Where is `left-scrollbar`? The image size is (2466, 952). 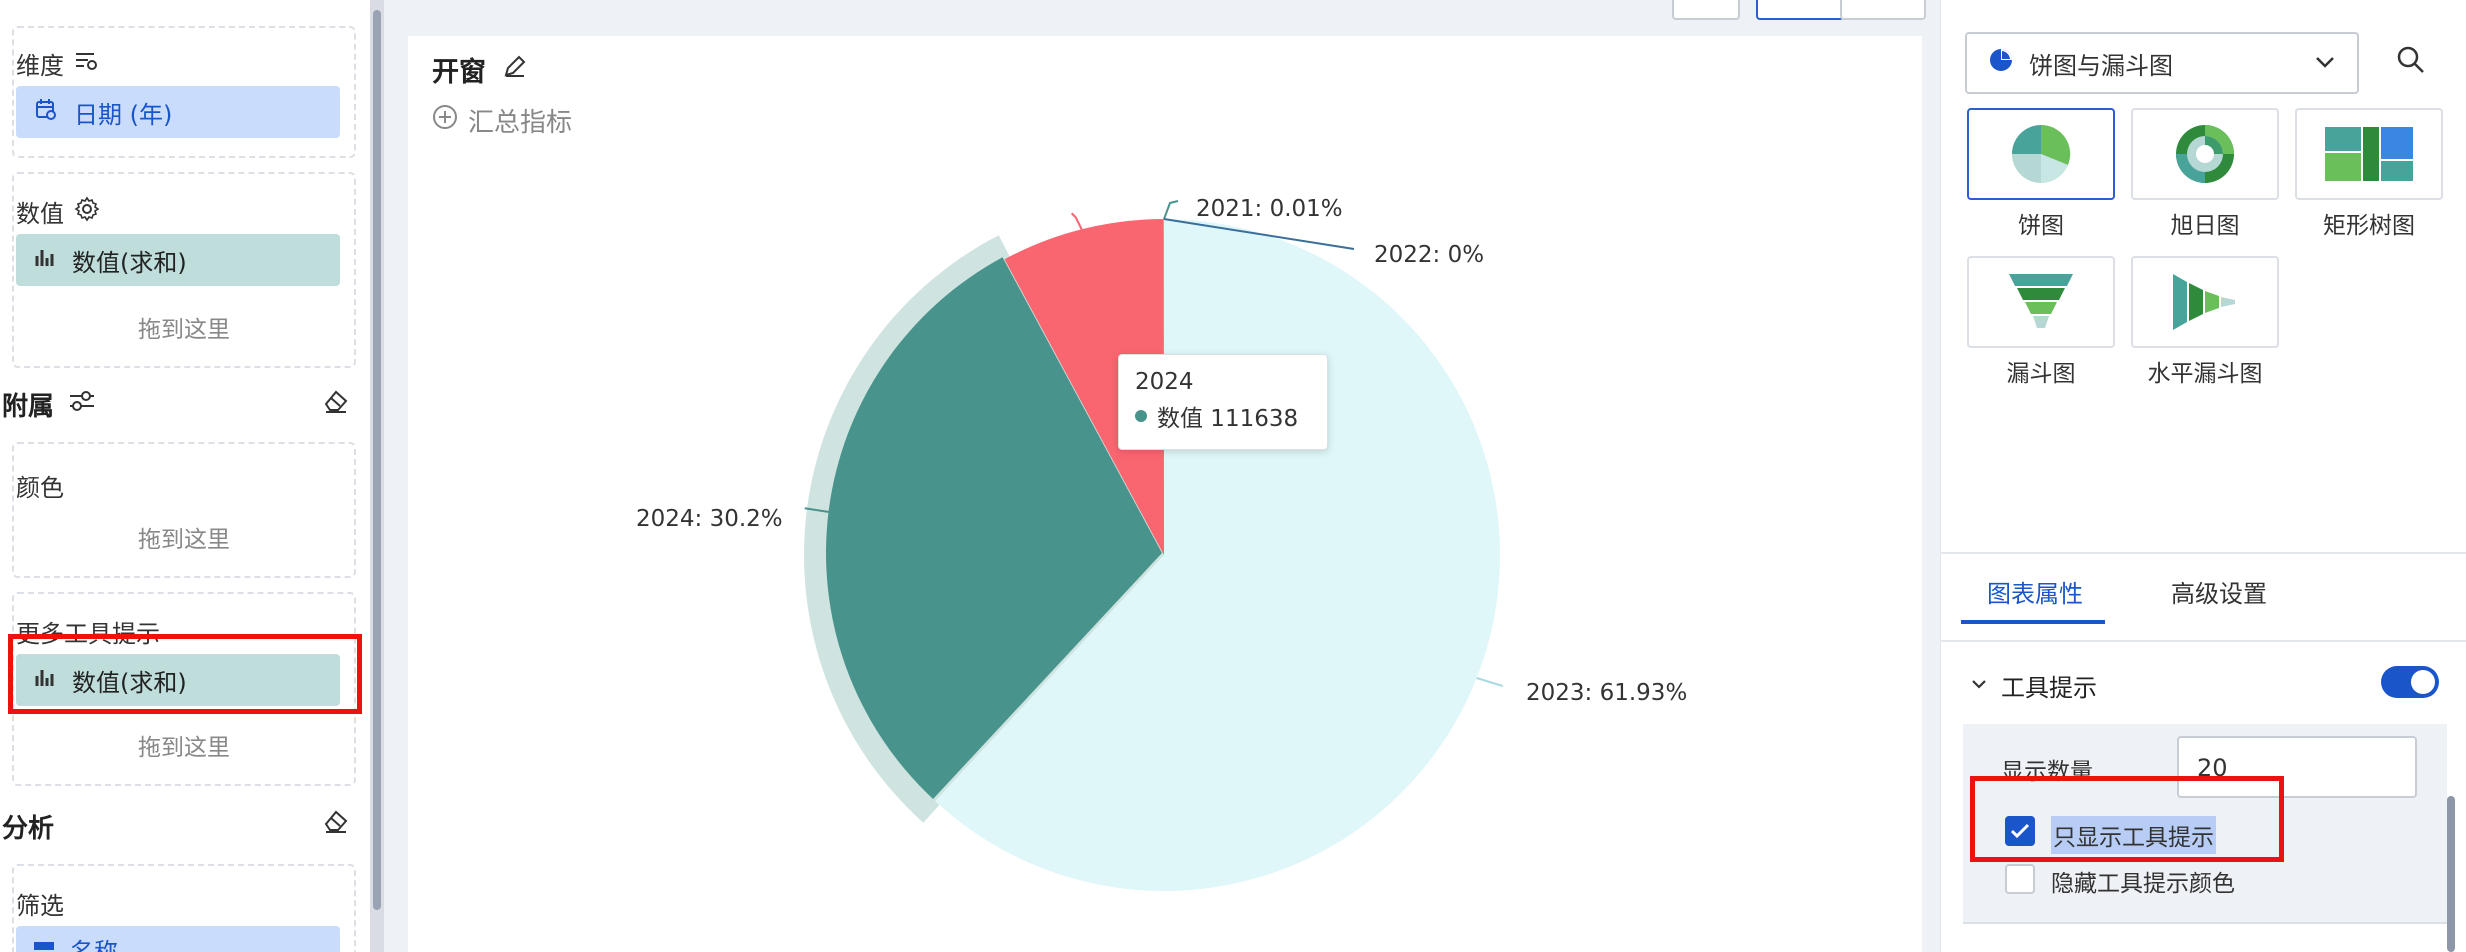 left-scrollbar is located at coordinates (377, 476).